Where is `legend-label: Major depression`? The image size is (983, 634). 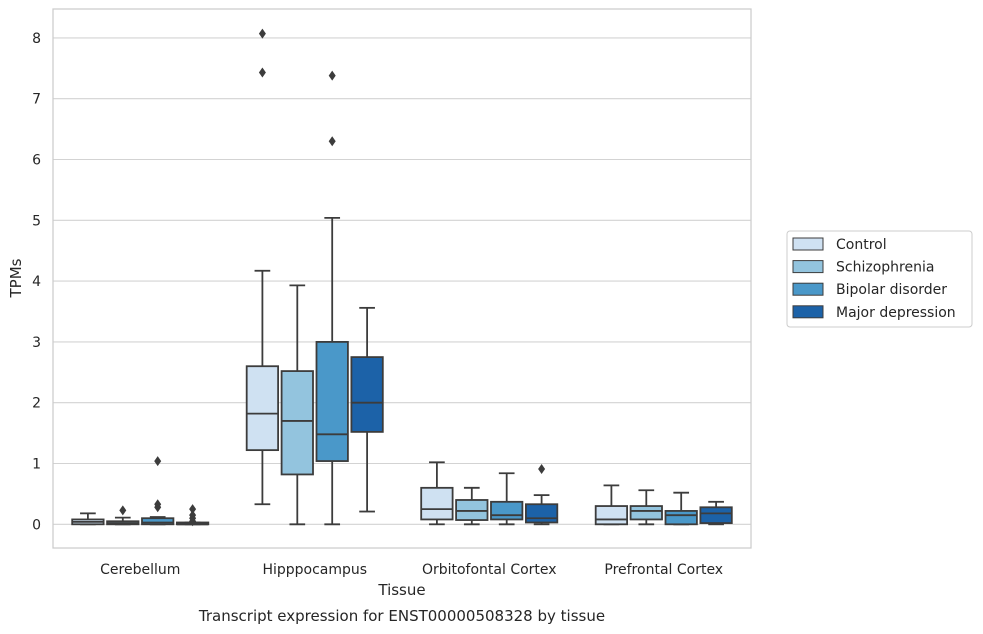
legend-label: Major depression is located at coordinates (896, 313).